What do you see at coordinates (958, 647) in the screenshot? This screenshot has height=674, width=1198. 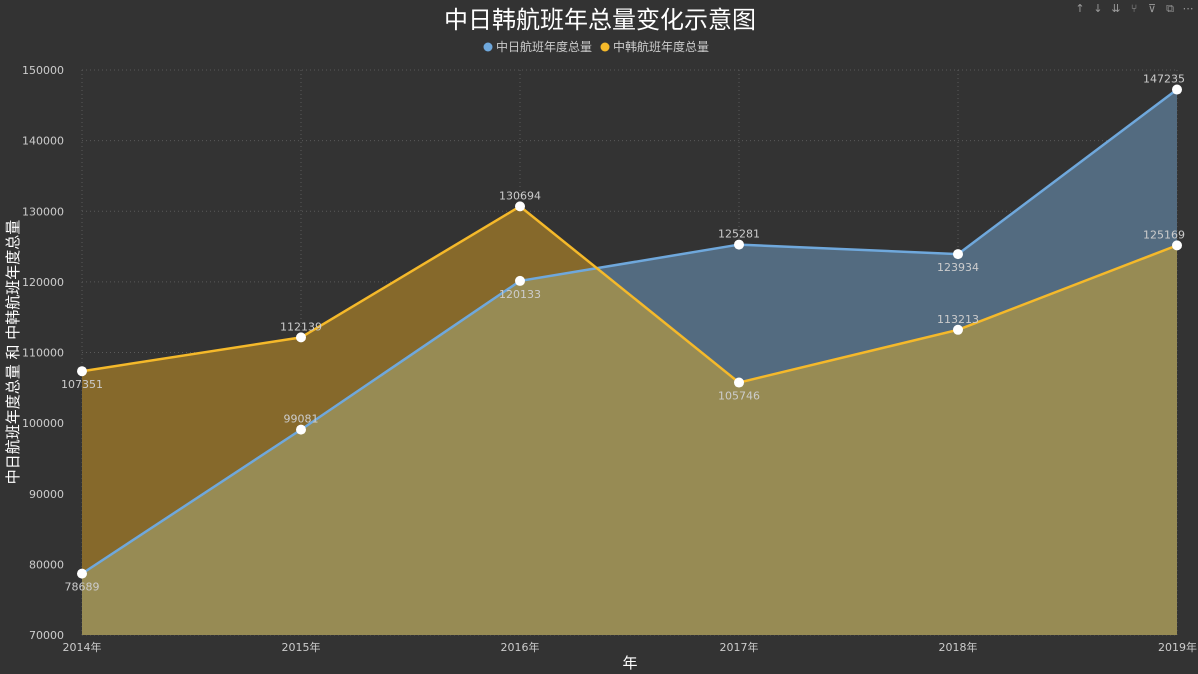 I see `x-tick-label: 2018年` at bounding box center [958, 647].